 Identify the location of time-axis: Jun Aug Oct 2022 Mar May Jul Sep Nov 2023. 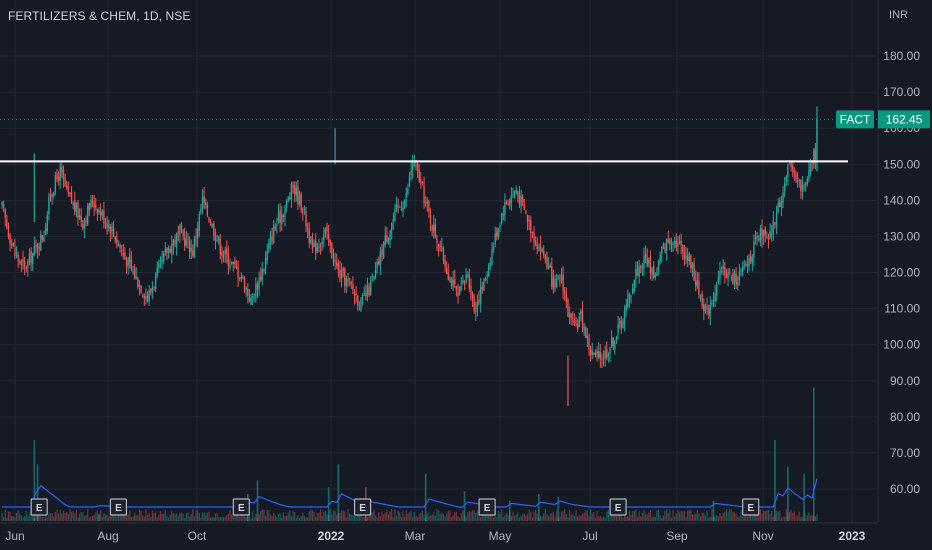
(439, 532).